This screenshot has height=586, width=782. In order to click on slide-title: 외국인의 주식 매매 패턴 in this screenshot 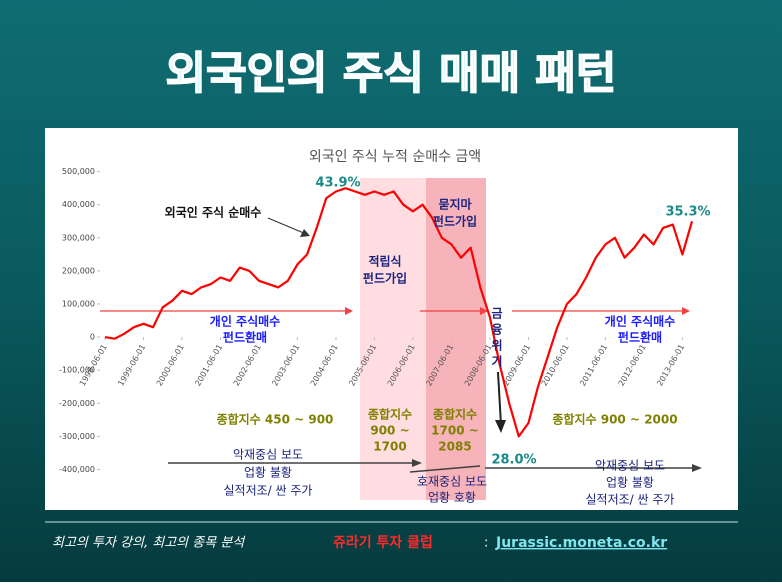, I will do `click(391, 73)`.